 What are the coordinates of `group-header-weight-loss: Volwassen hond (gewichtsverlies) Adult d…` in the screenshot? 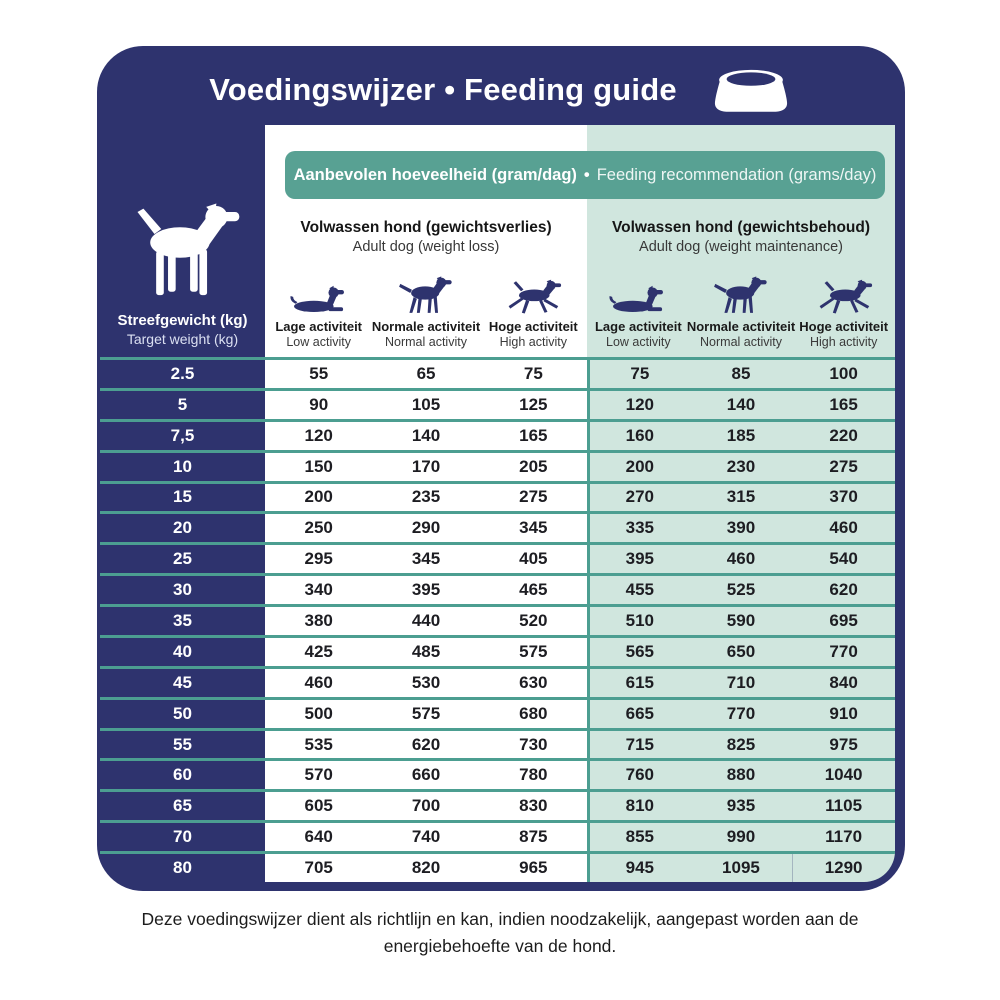 It's located at (426, 237).